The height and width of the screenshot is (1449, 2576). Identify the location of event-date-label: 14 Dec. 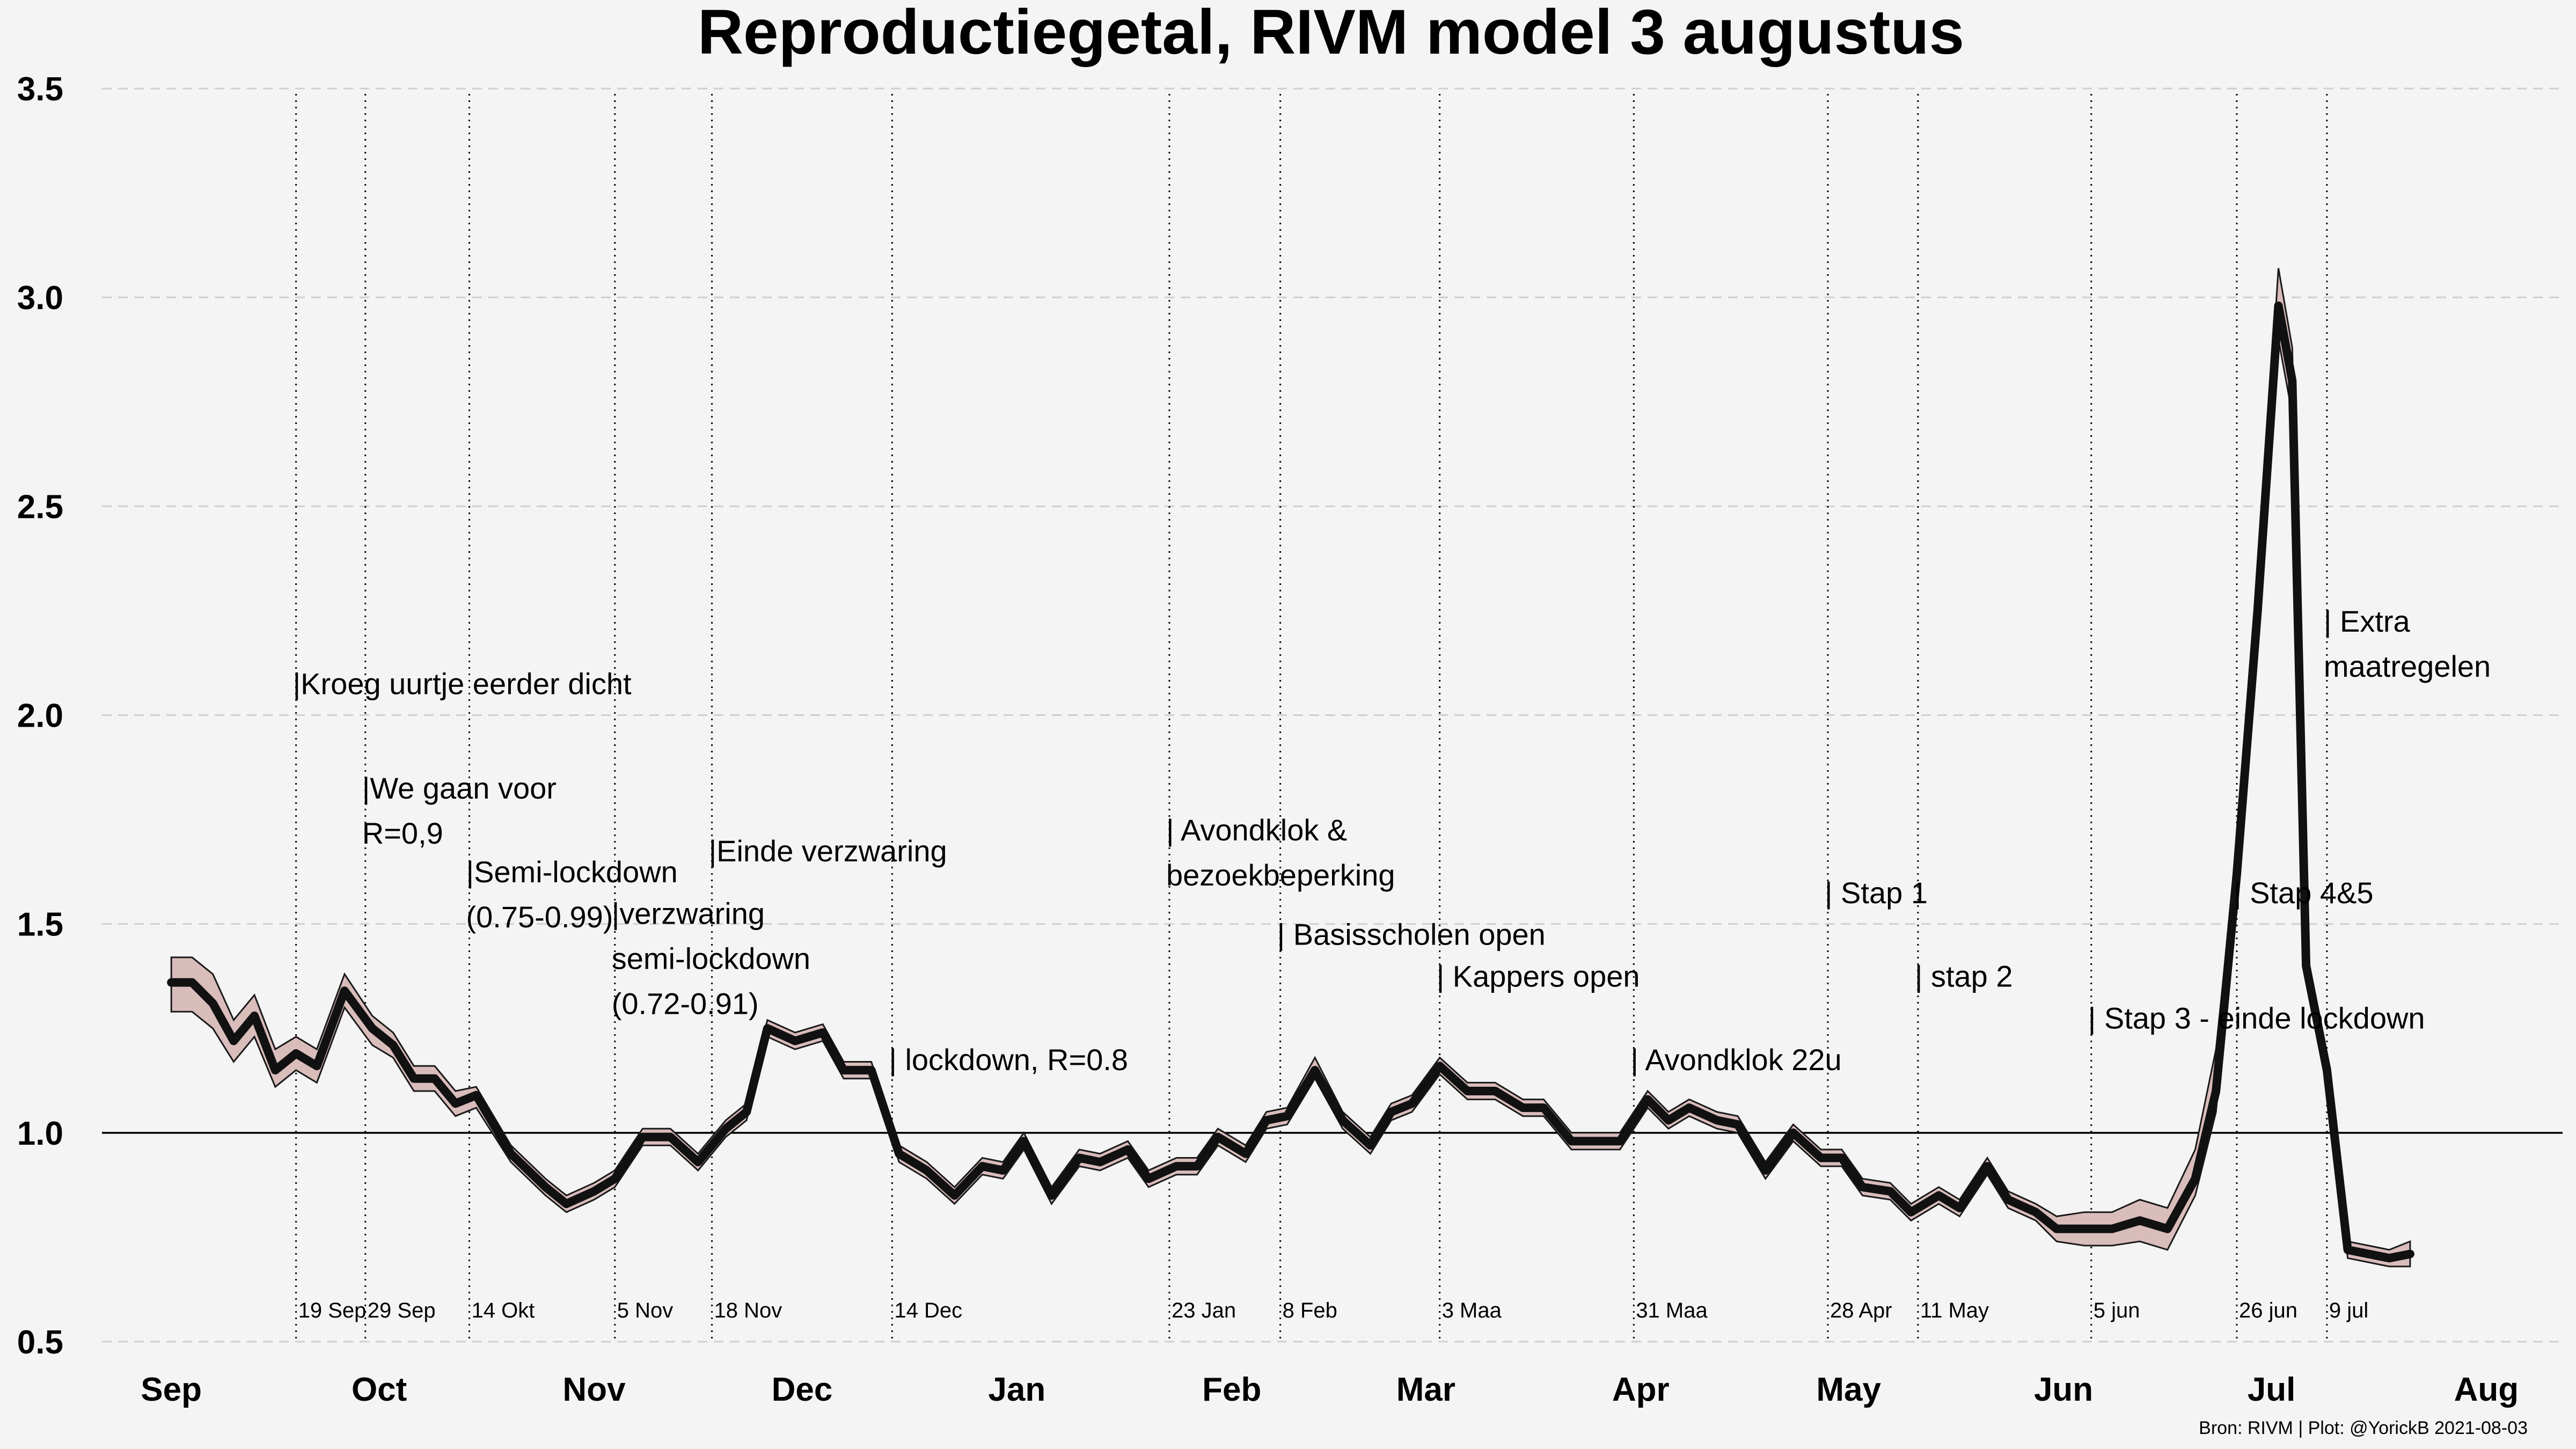
(928, 1310).